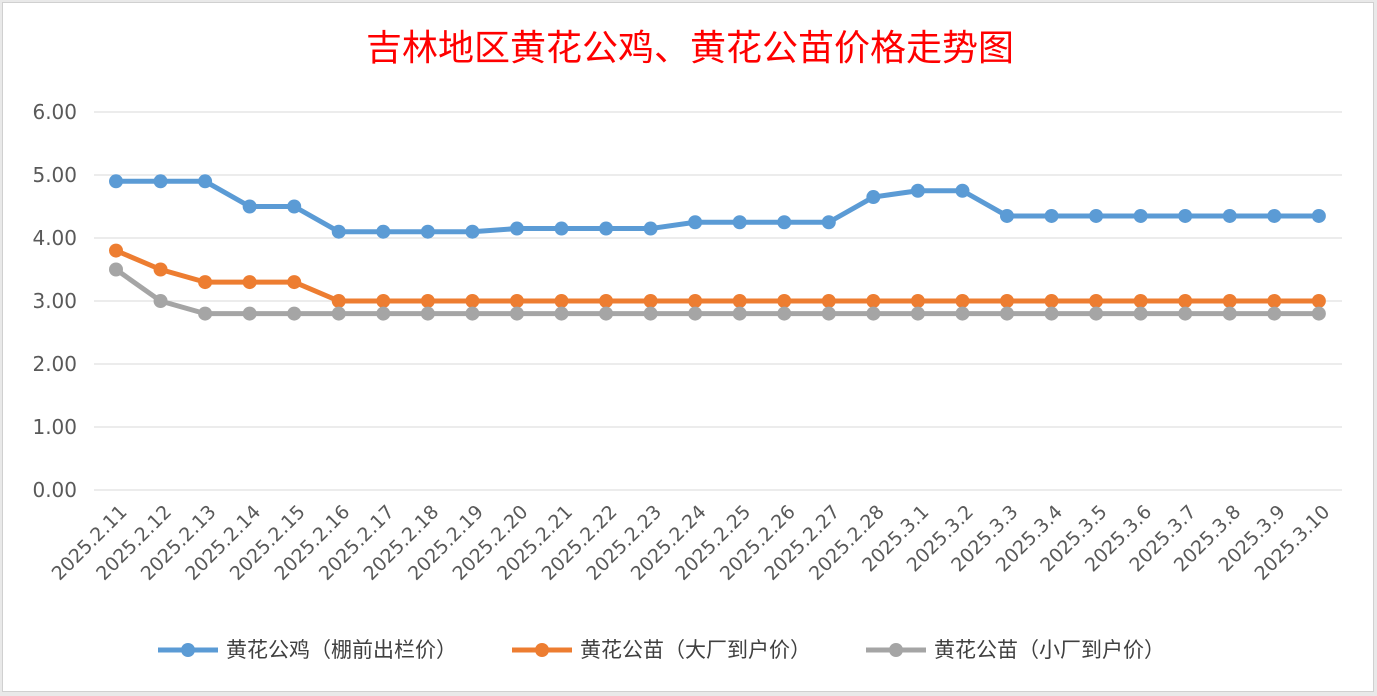  Describe the element at coordinates (341, 650) in the screenshot. I see `legend-label: 黄花公鸡（棚前出栏价）` at that location.